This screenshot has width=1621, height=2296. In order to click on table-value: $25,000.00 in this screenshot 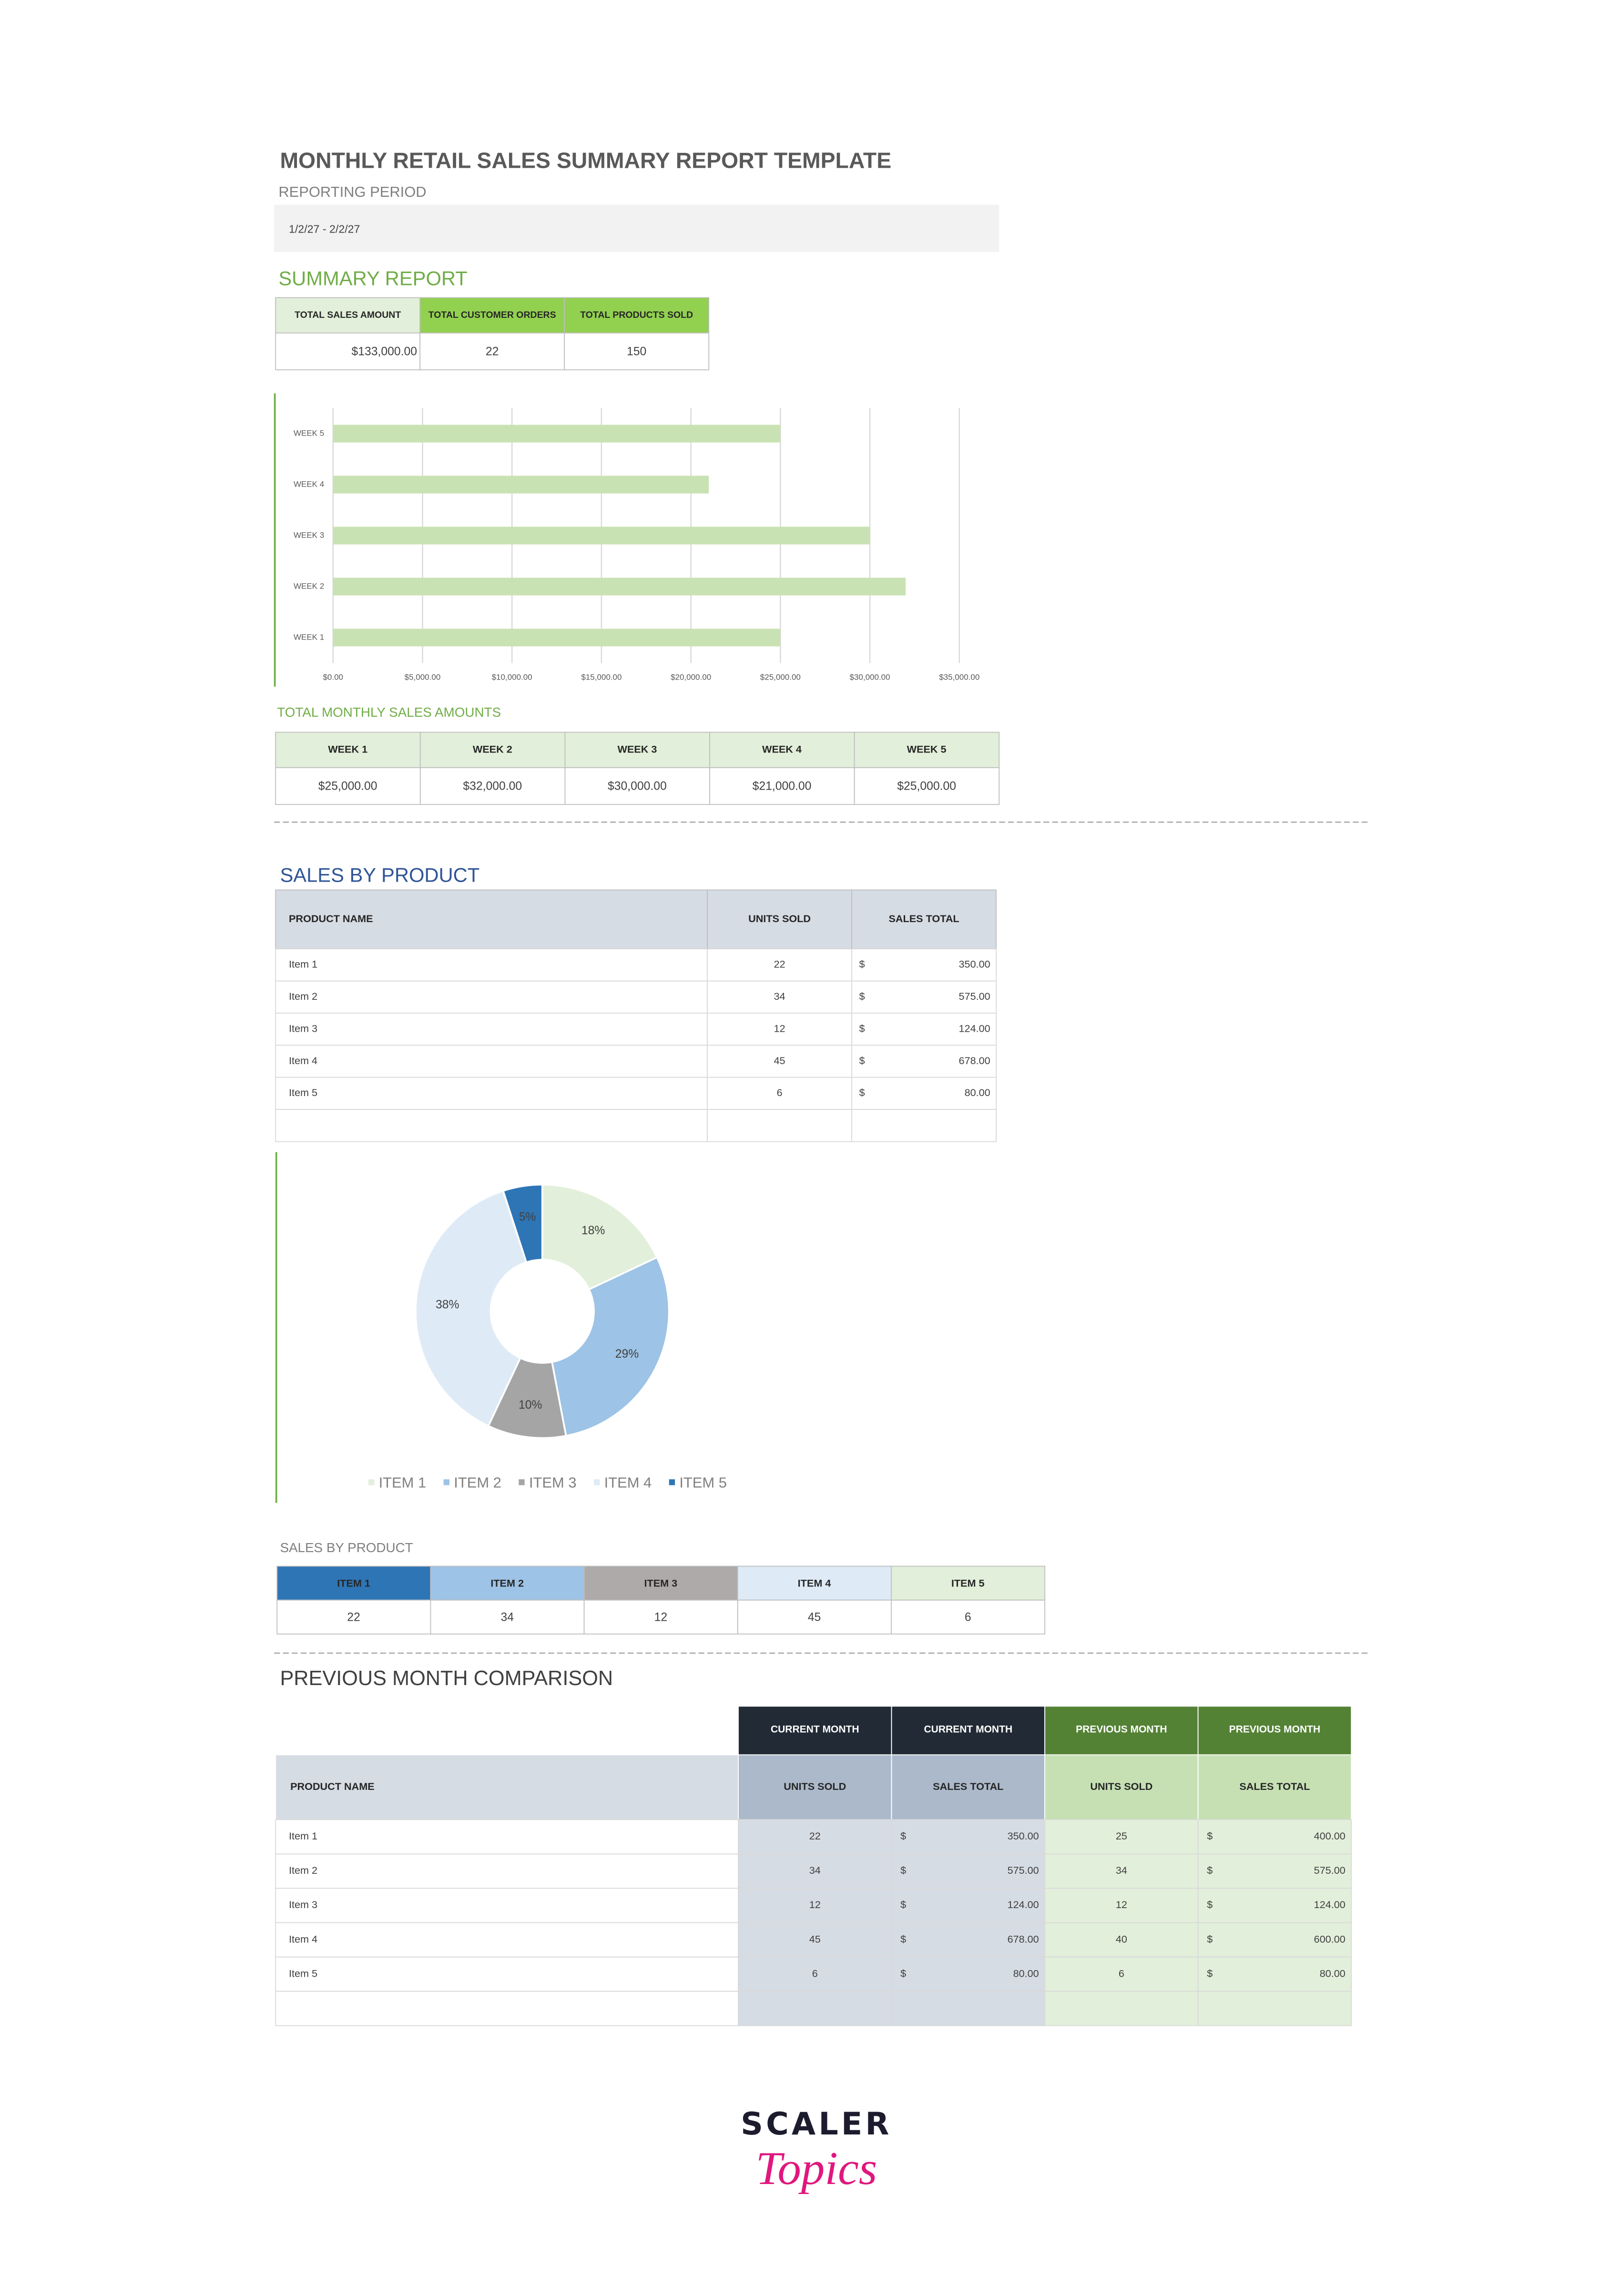, I will do `click(347, 786)`.